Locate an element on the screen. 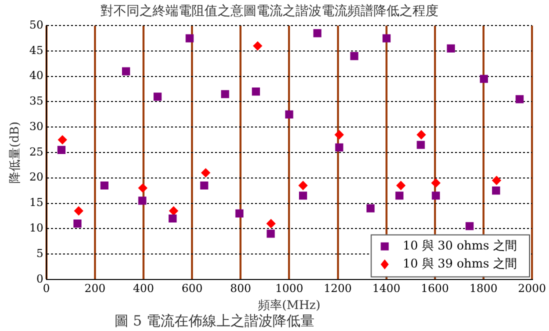 The height and width of the screenshot is (331, 549). x-tick-label: 1600 is located at coordinates (434, 288).